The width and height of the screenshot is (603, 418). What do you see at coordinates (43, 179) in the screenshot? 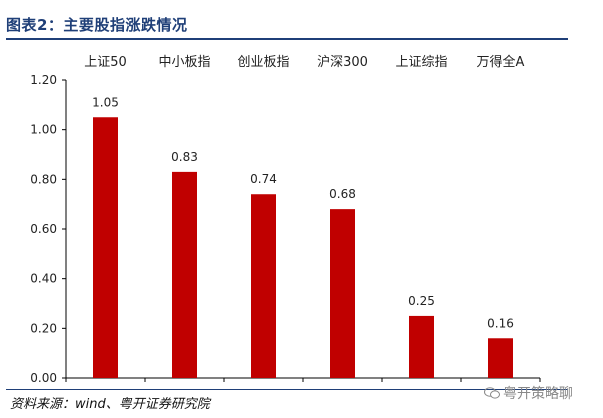
I see `y-tick-label: 0.80` at bounding box center [43, 179].